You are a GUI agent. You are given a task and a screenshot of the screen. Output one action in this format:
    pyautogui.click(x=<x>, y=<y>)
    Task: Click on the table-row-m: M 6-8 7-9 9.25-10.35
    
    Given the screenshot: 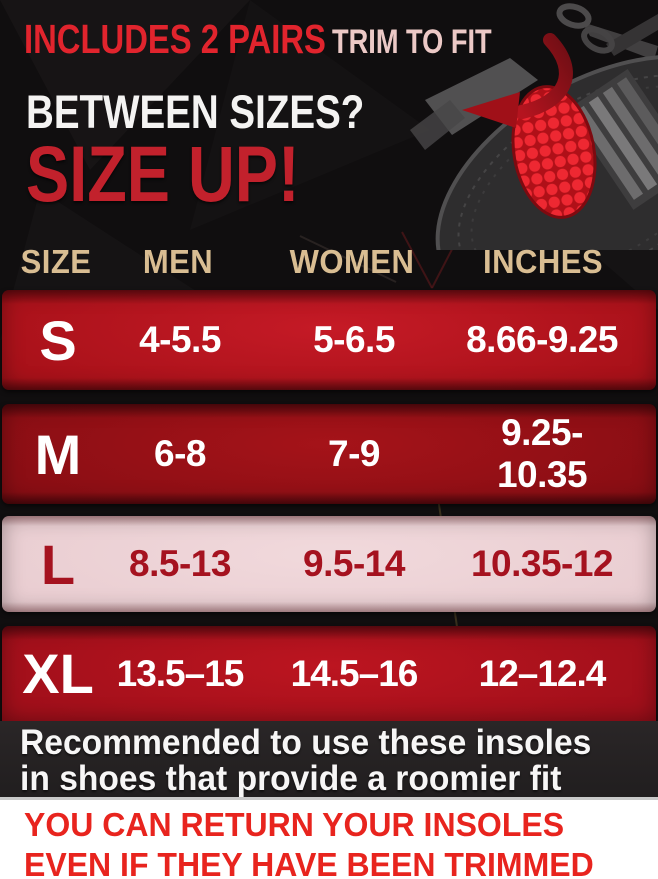 What is the action you would take?
    pyautogui.click(x=329, y=454)
    